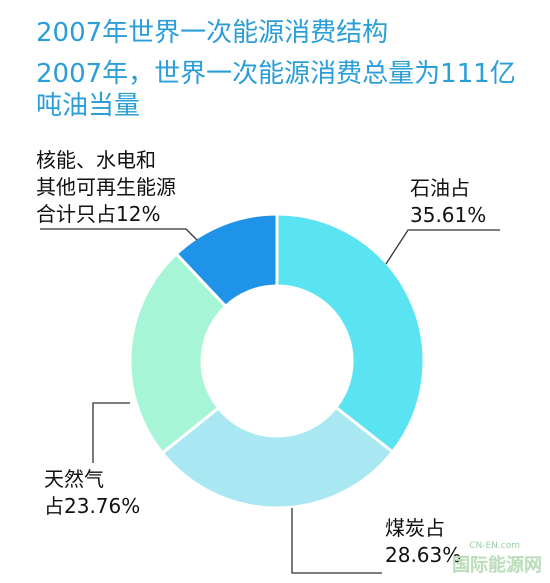  Describe the element at coordinates (178, 353) in the screenshot. I see `slice-gas` at that location.